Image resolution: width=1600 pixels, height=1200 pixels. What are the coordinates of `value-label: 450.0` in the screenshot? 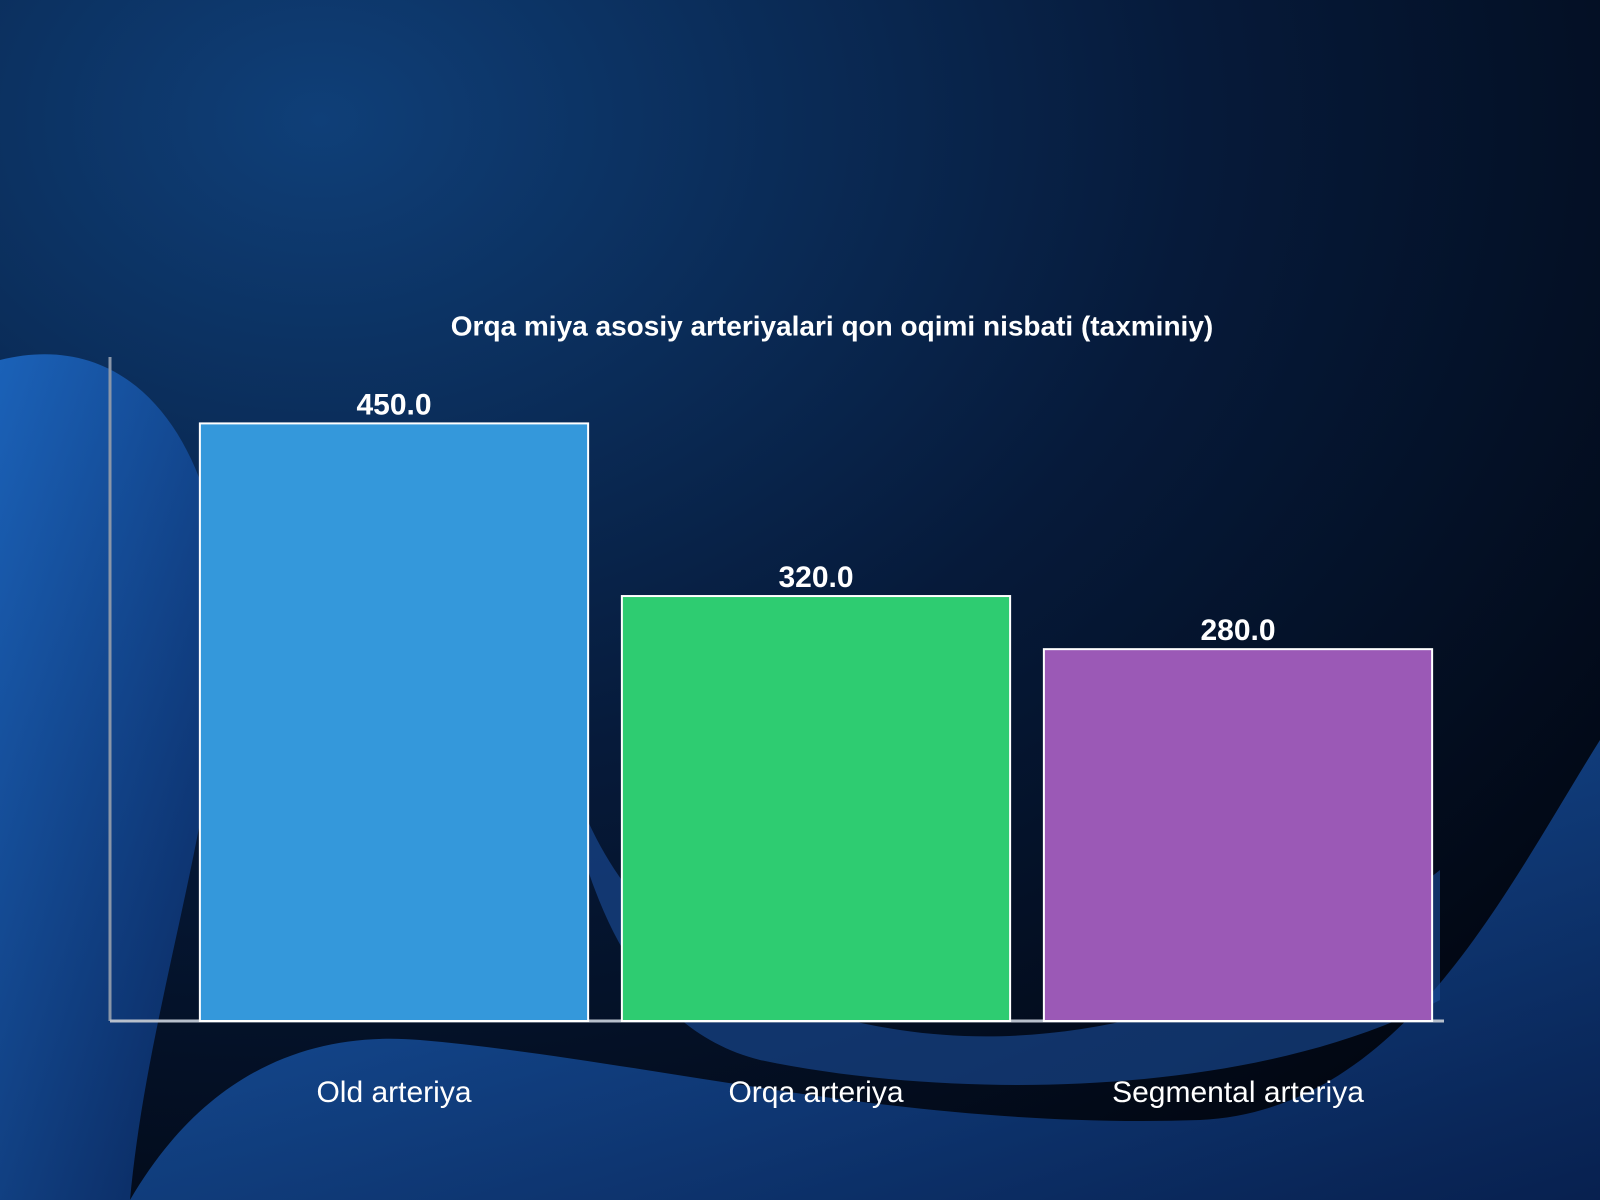 It's located at (393, 404).